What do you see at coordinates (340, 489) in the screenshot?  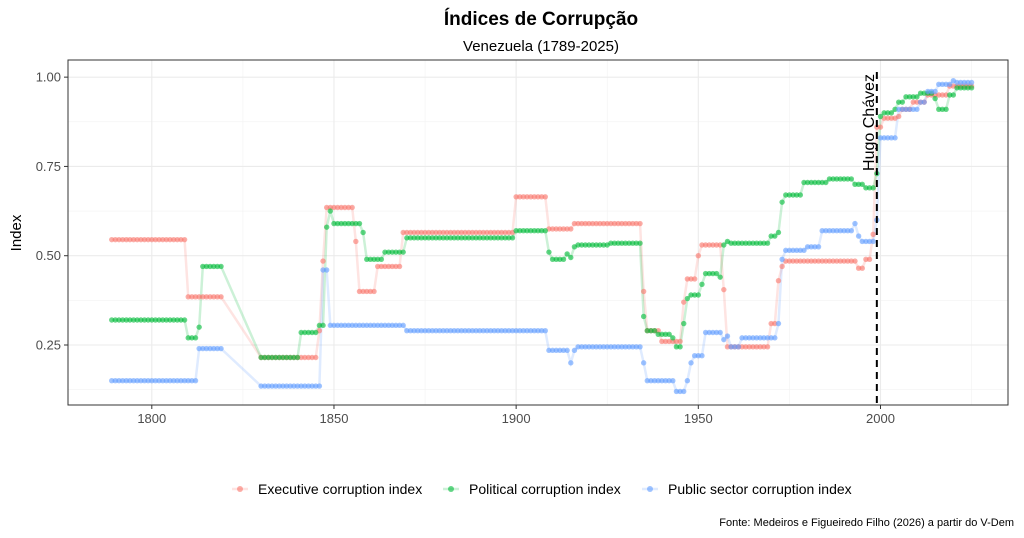 I see `executive-legend-label: Executive corruption index` at bounding box center [340, 489].